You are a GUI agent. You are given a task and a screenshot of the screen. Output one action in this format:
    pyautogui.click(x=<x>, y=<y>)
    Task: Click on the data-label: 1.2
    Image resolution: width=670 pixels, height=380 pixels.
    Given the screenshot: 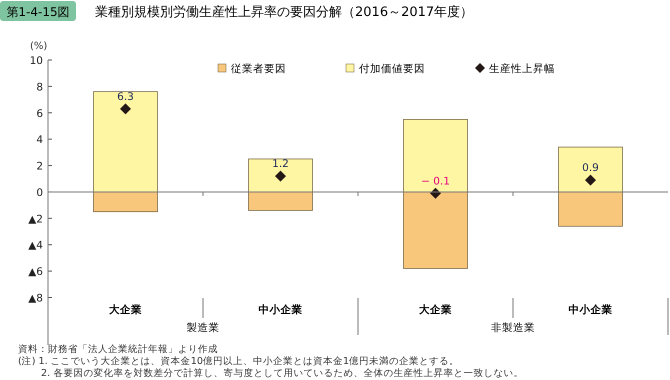 What is the action you would take?
    pyautogui.click(x=280, y=164)
    